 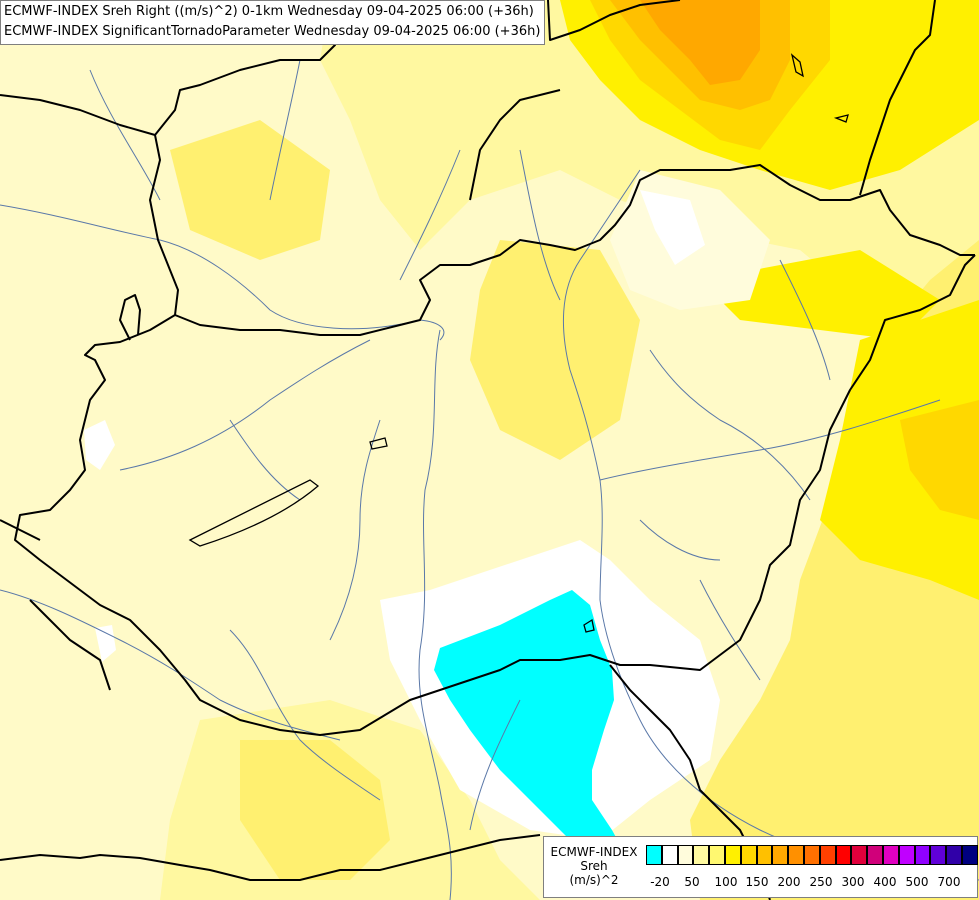 I want to click on legend-tick-label: 400, so click(x=885, y=882).